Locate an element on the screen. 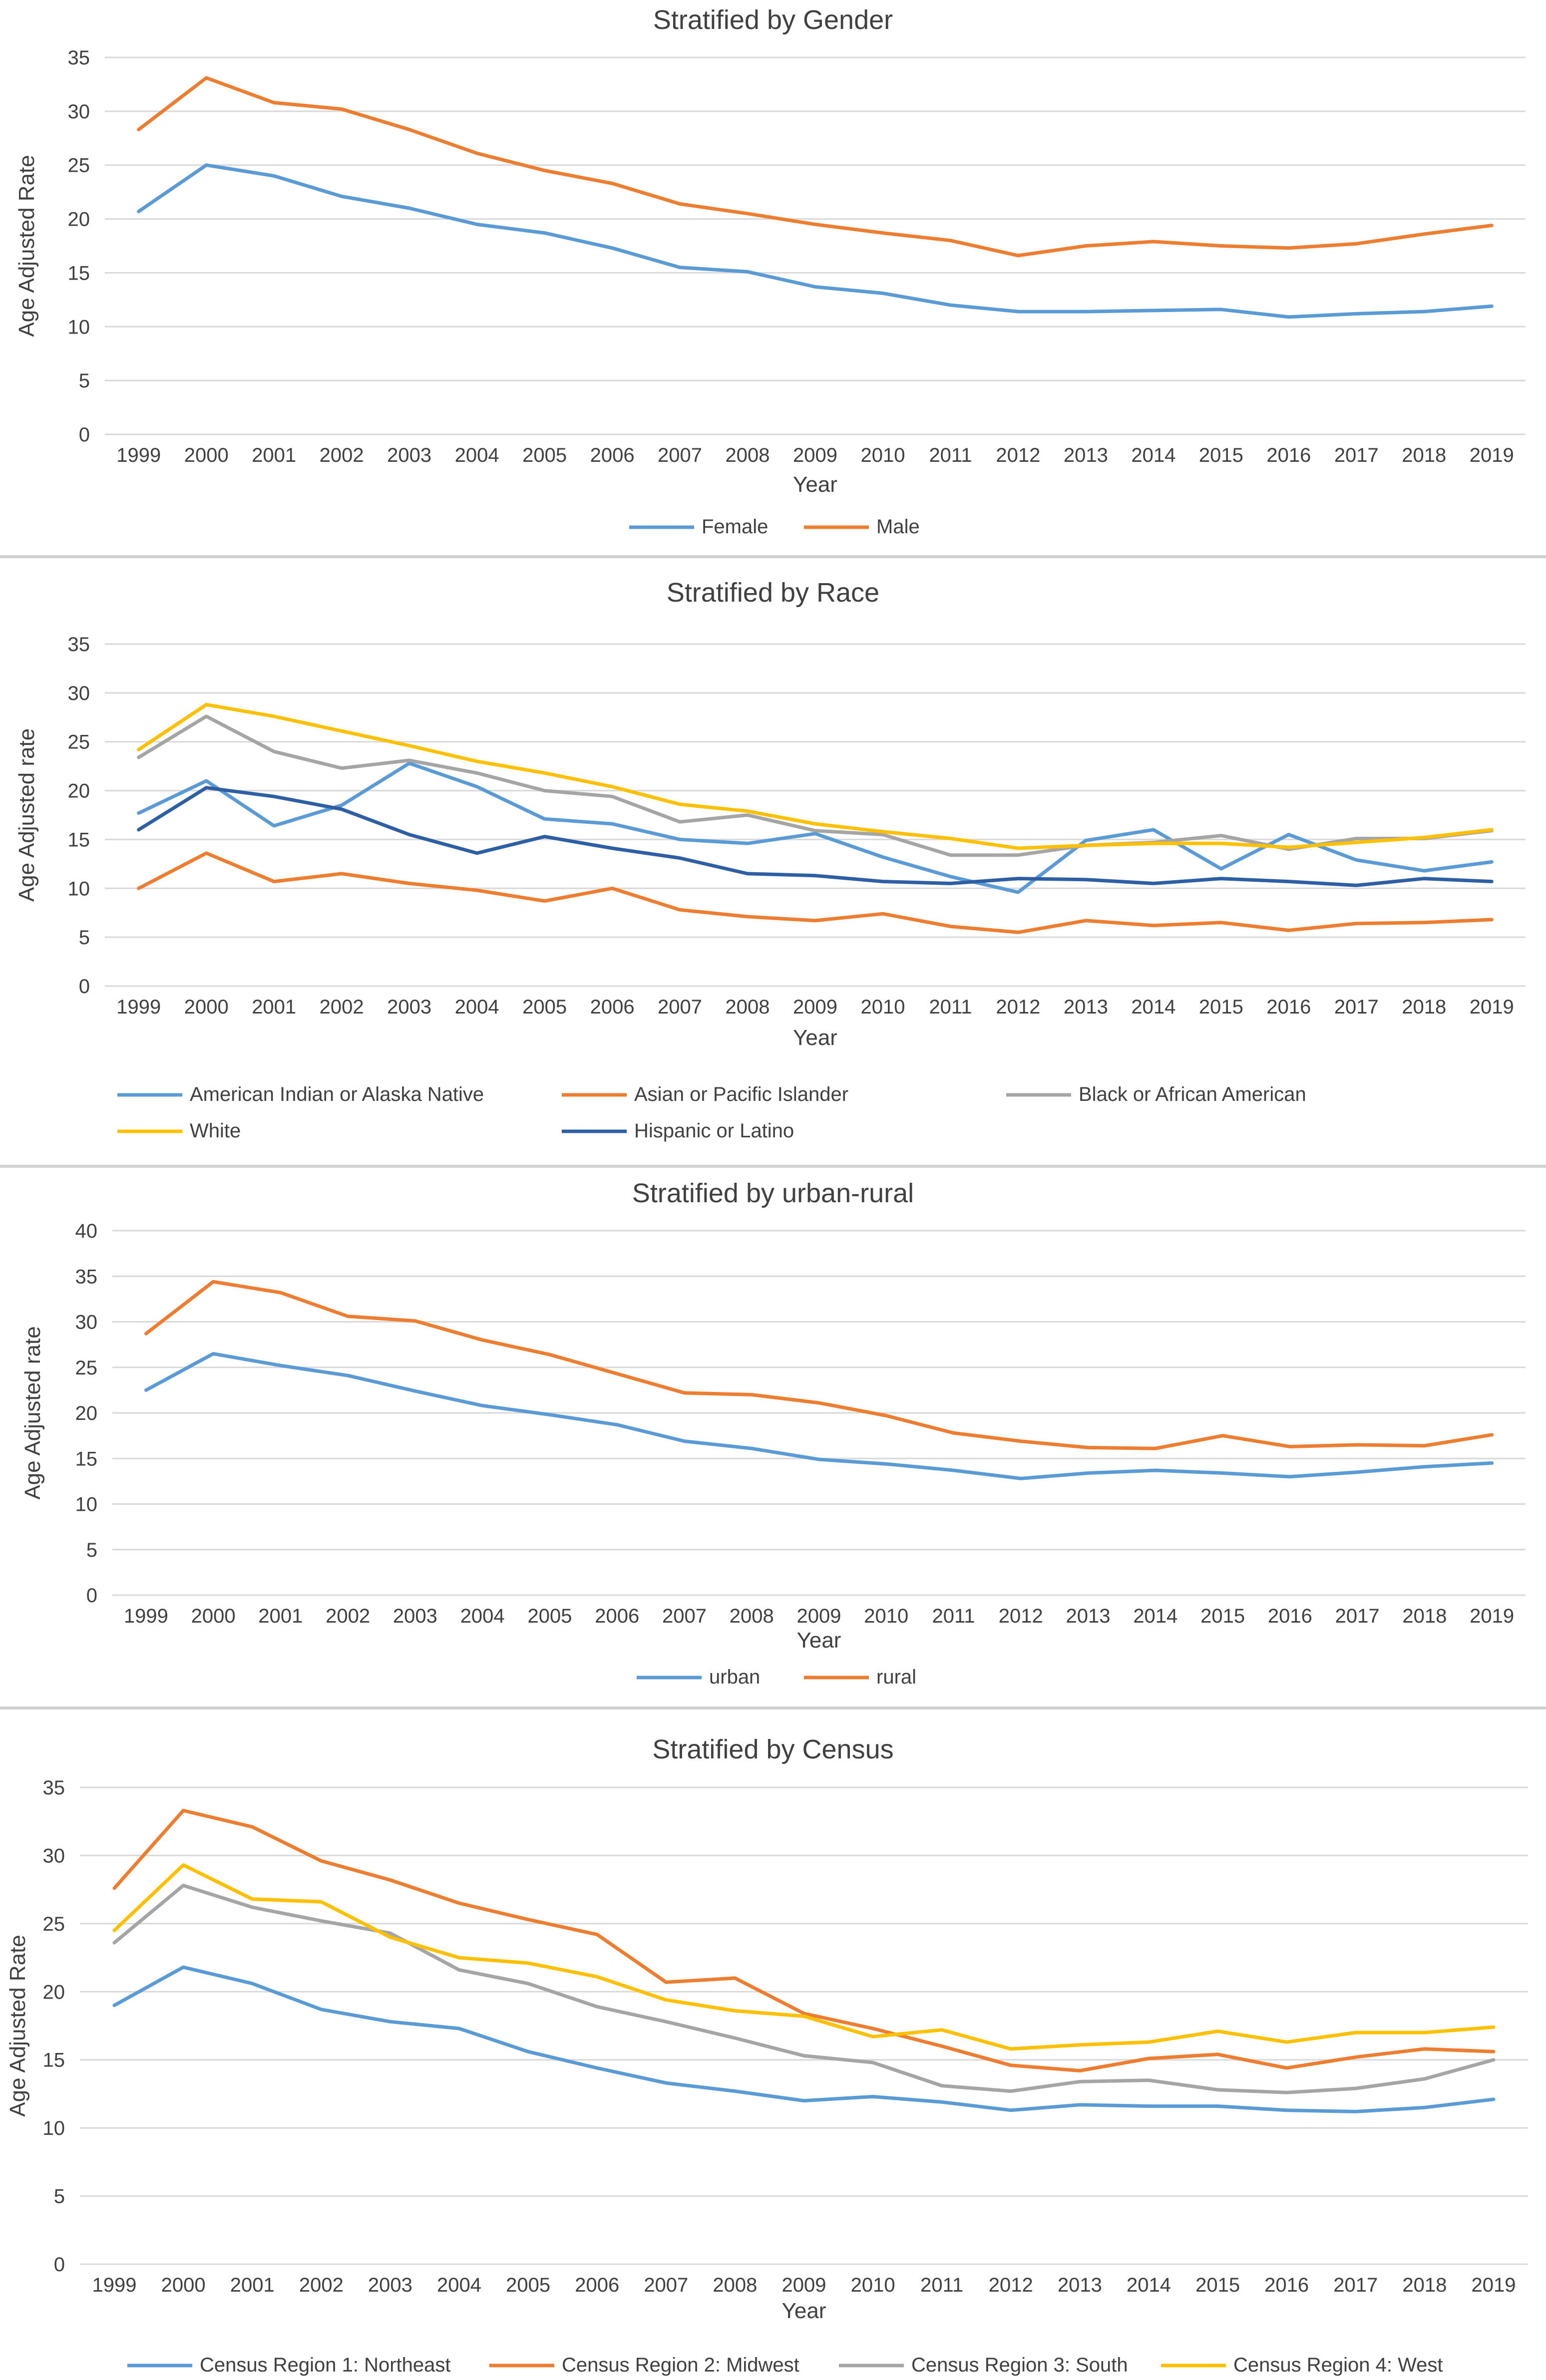 This screenshot has height=2380, width=1546. y-tick-label: 20 is located at coordinates (86, 1413).